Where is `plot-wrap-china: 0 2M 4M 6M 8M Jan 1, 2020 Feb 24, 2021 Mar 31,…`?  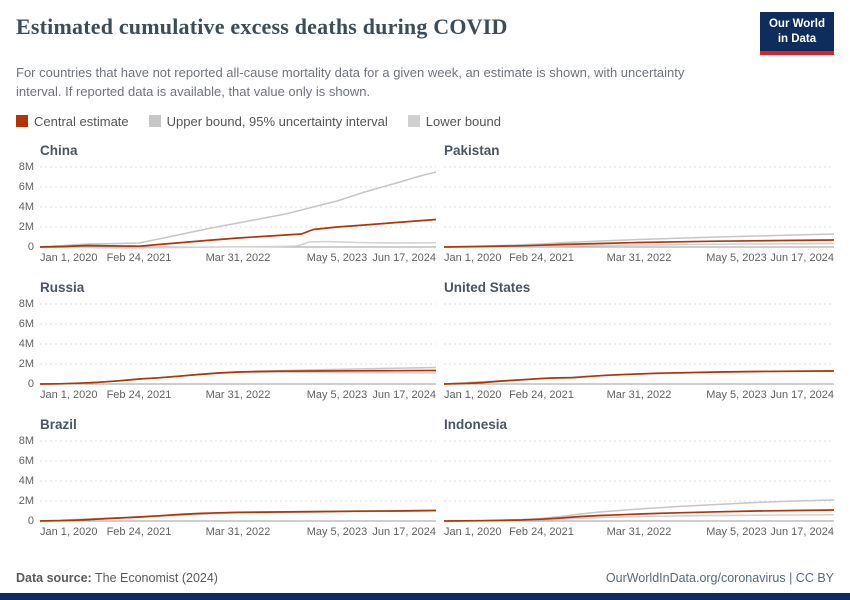 plot-wrap-china: 0 2M 4M 6M 8M Jan 1, 2020 Feb 24, 2021 Mar 31,… is located at coordinates (226, 213).